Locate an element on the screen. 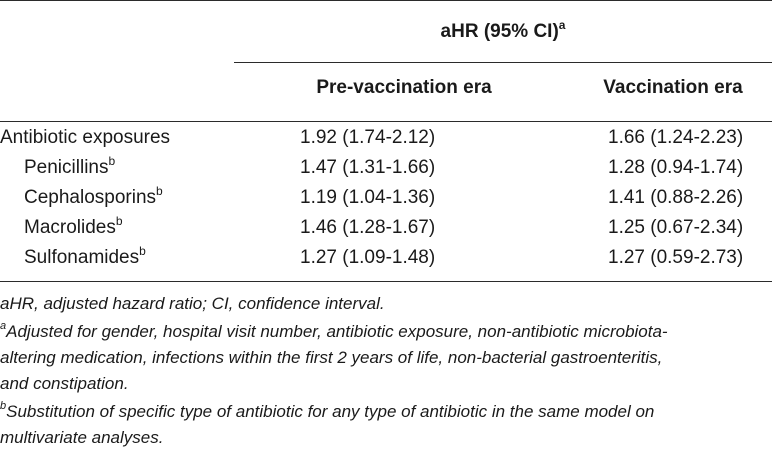 Image resolution: width=772 pixels, height=460 pixels. row-label-sulfonamides: Sulfonamidesb is located at coordinates (85, 255).